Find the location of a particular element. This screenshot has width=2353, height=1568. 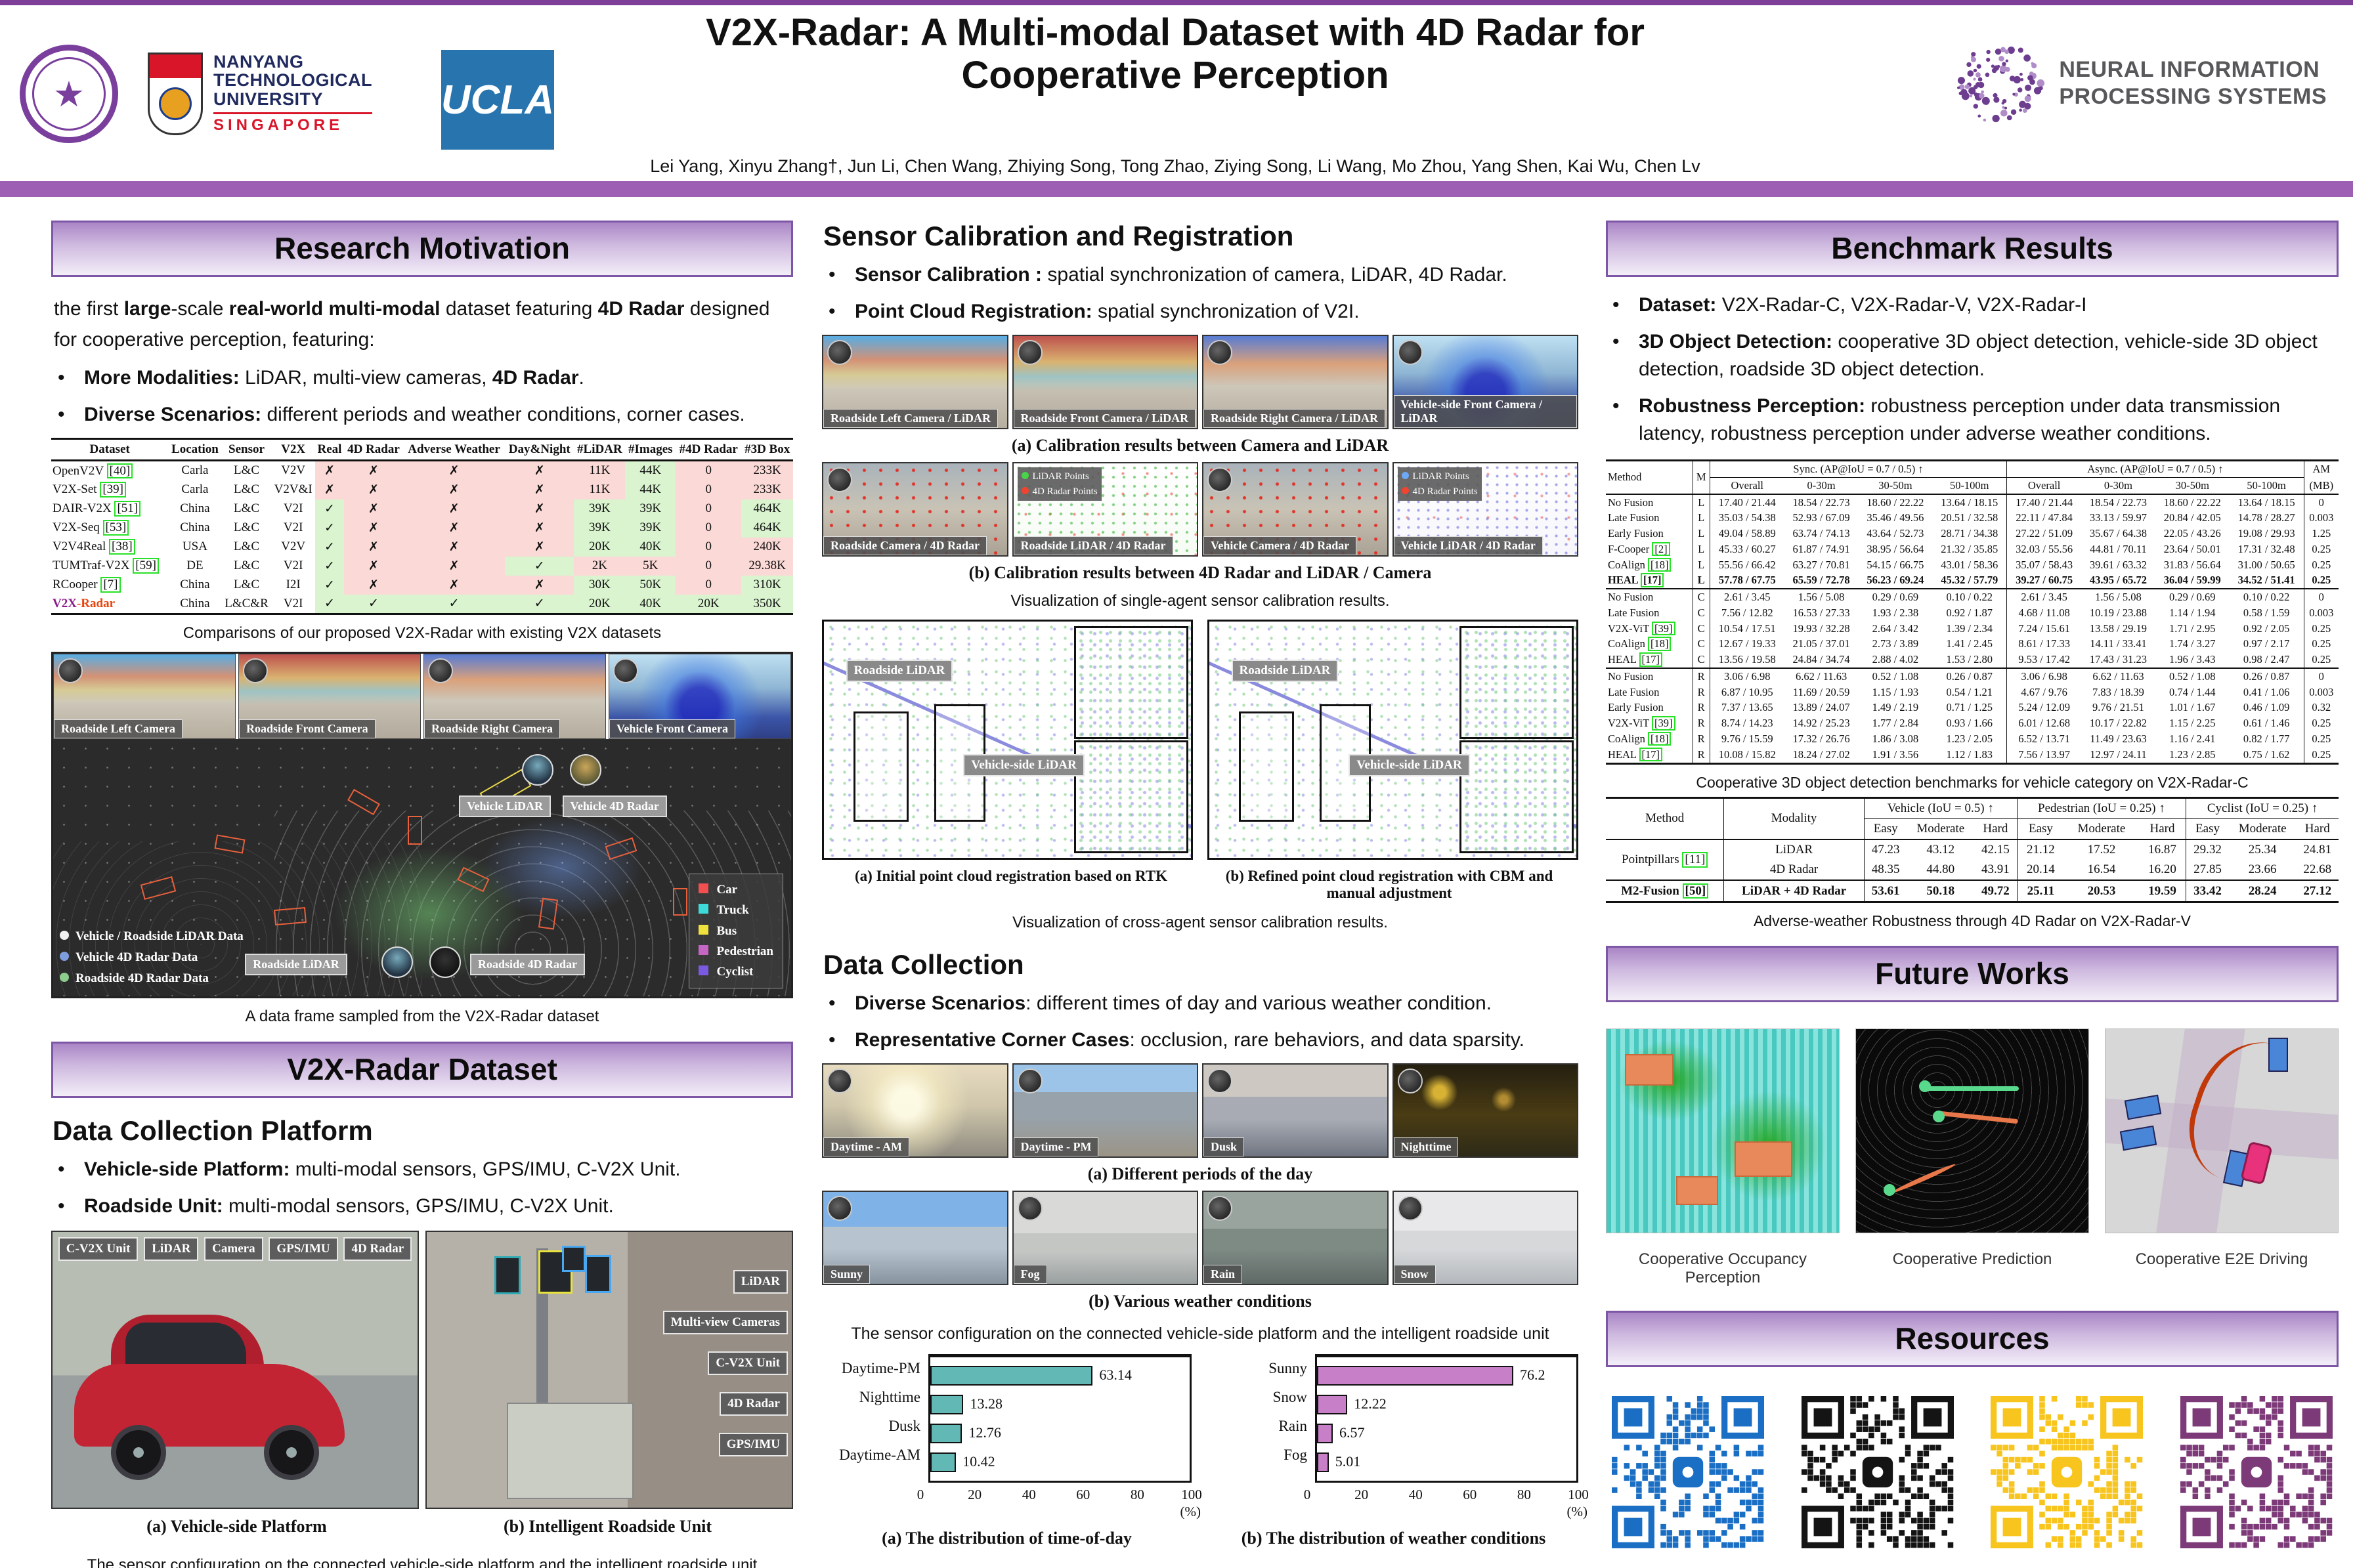

citation-ref: [51] is located at coordinates (128, 509).